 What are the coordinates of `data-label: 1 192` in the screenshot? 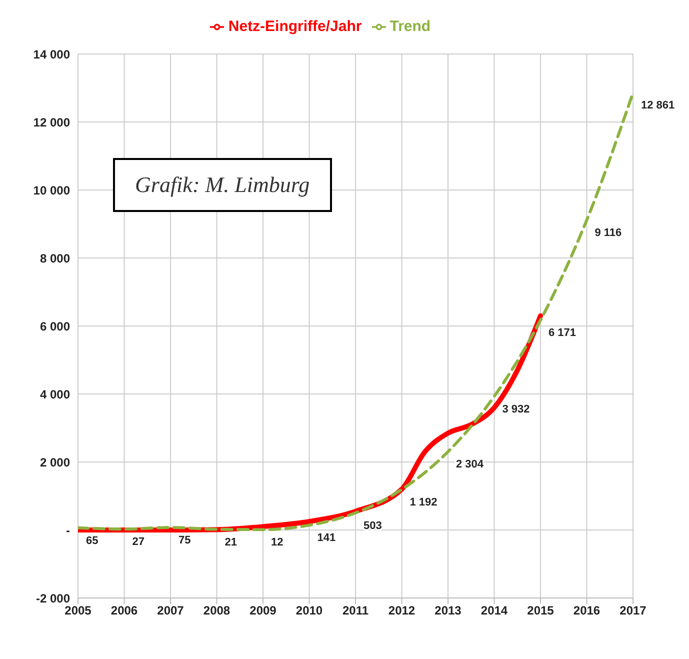 It's located at (424, 502).